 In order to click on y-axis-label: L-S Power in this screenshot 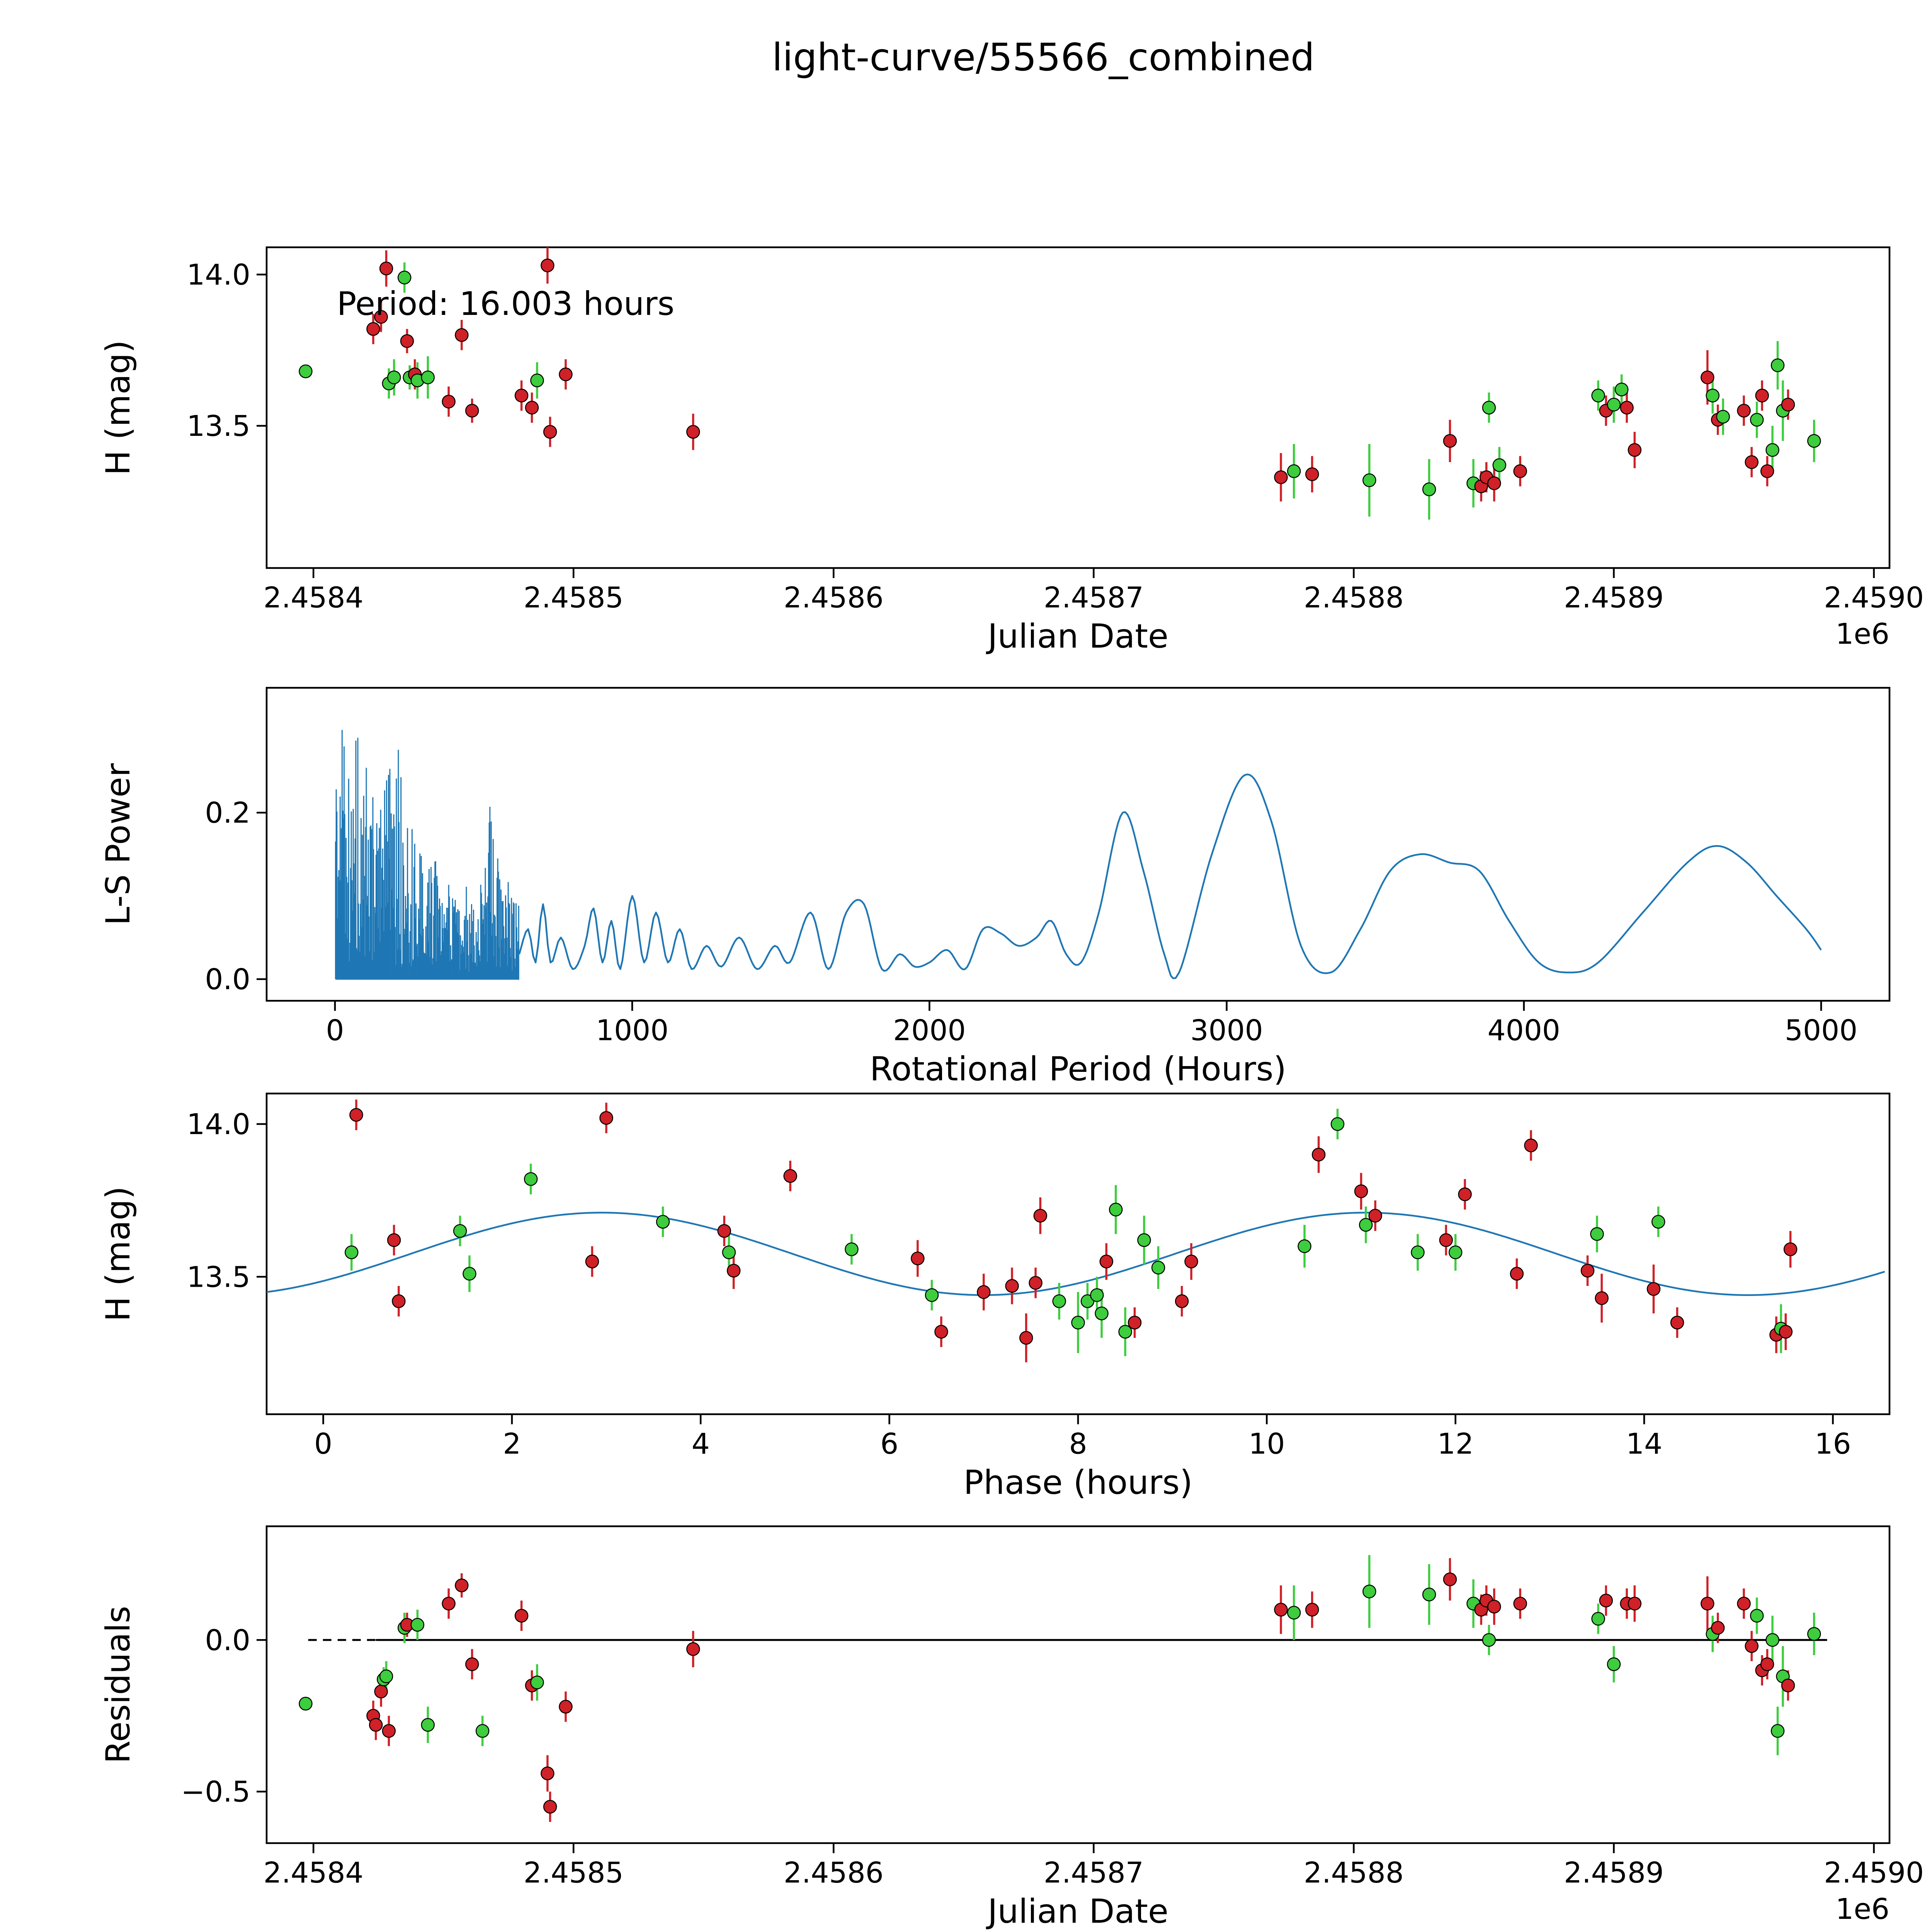, I will do `click(119, 844)`.